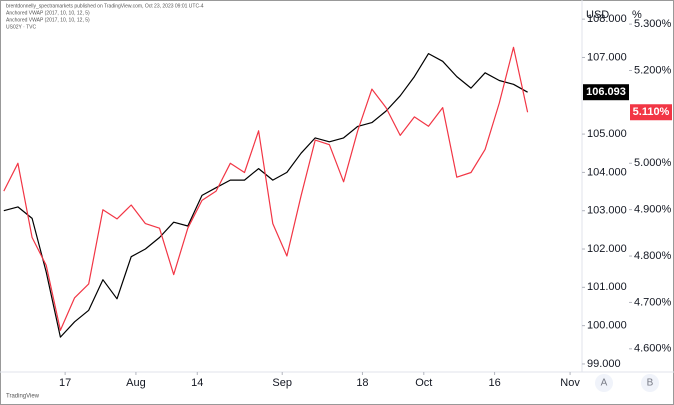 The image size is (674, 405). Describe the element at coordinates (607, 287) in the screenshot. I see `y-tick-label: 101.000` at that location.